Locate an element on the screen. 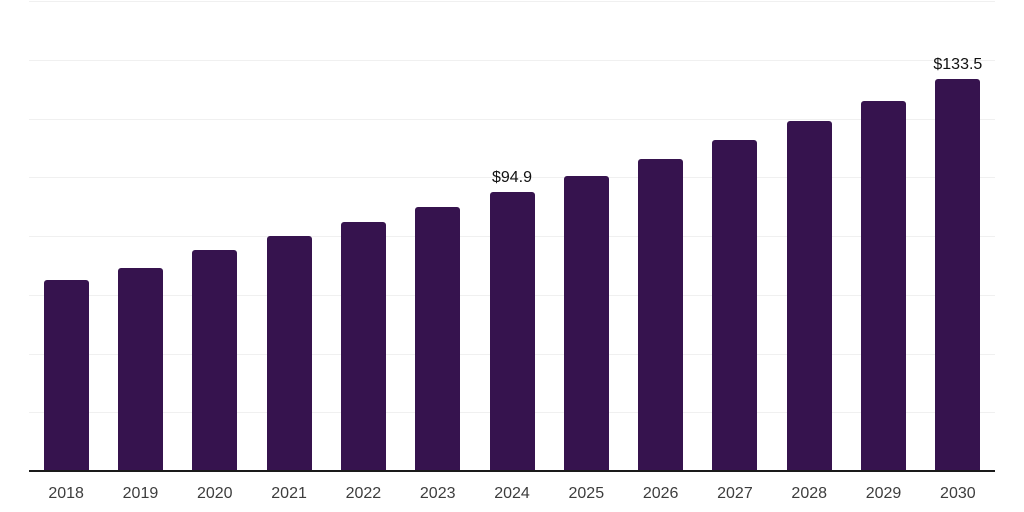  x-axis-label: 2026 is located at coordinates (660, 493).